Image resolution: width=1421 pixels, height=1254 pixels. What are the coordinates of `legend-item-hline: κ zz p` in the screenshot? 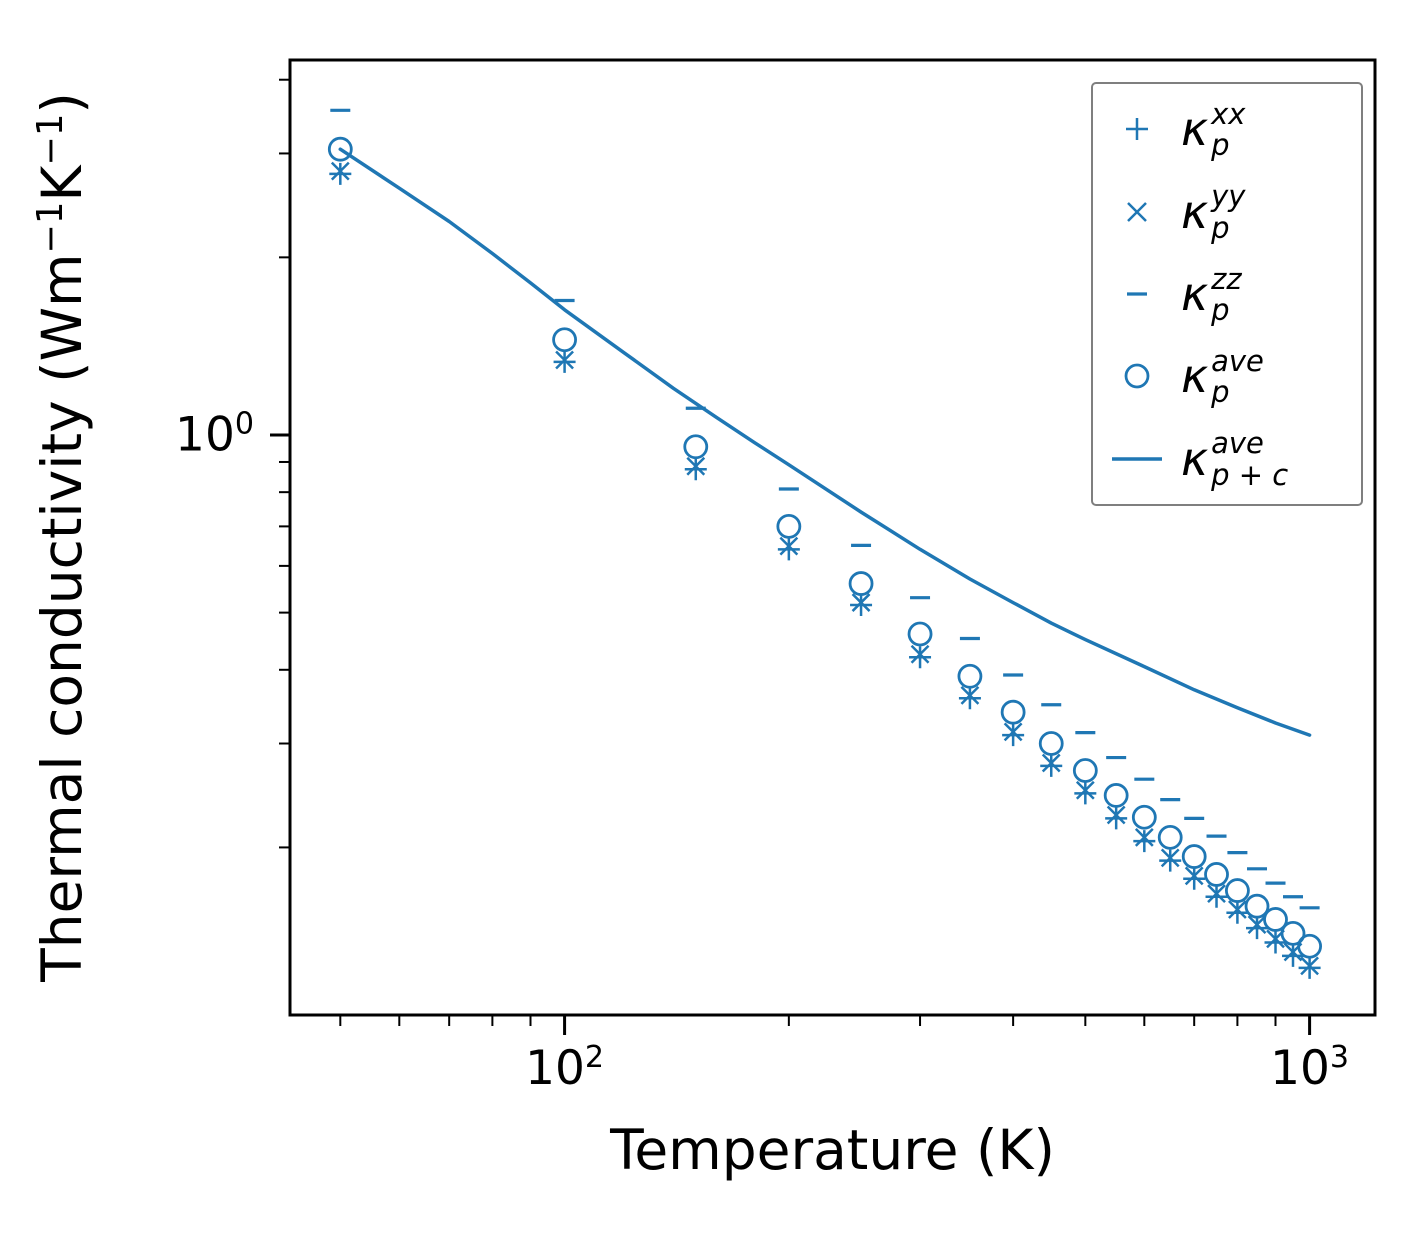 It's located at (1227, 294).